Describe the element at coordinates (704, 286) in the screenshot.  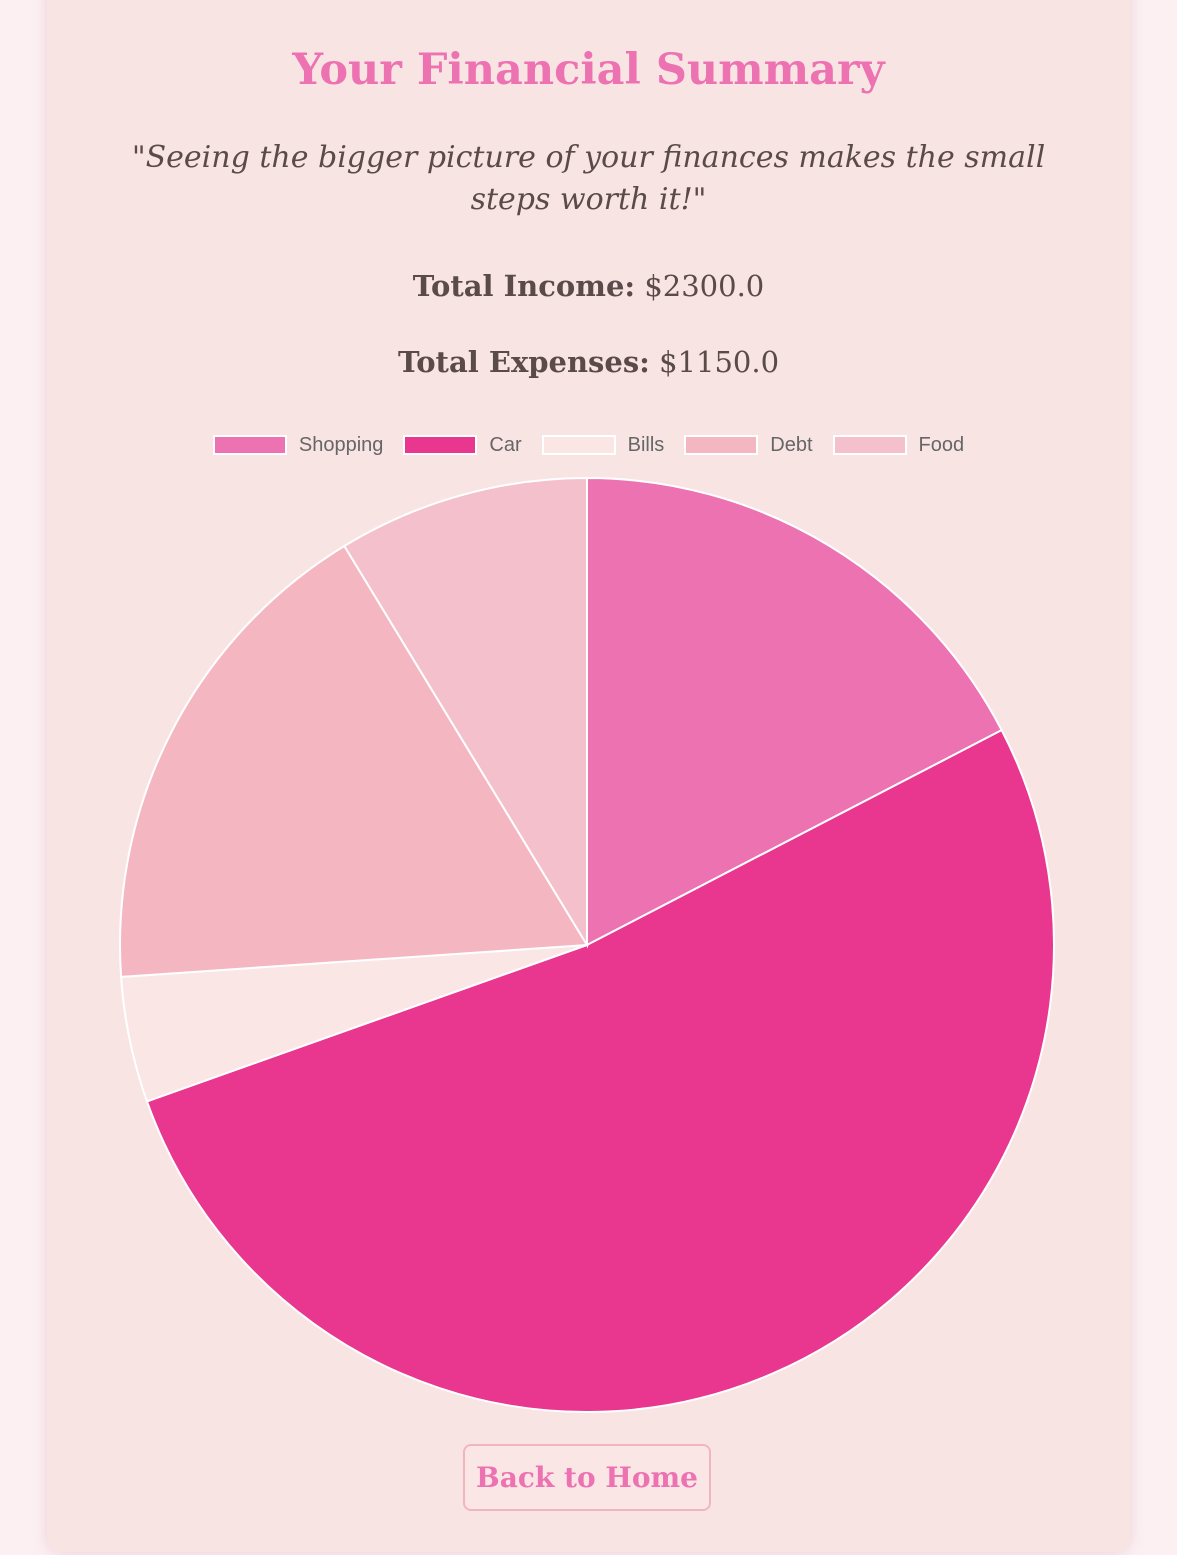
I see `total-income-value: $2300.0` at that location.